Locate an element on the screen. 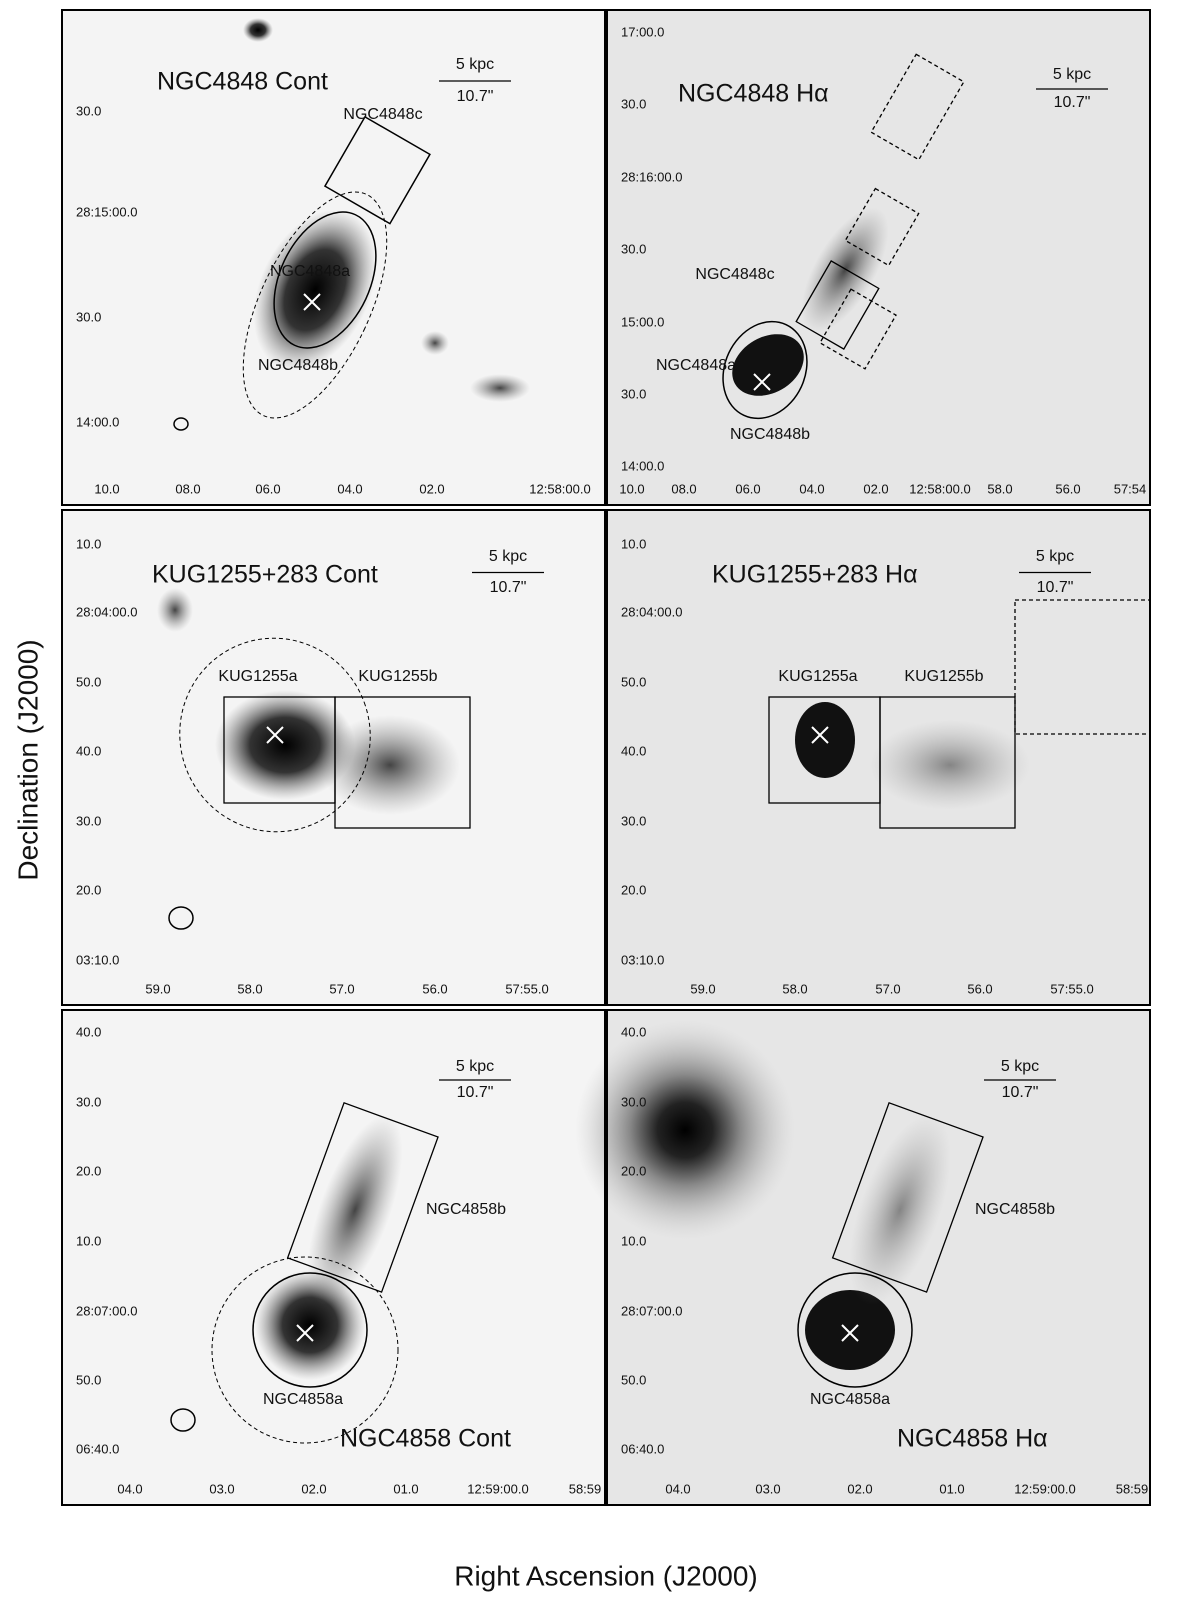 The height and width of the screenshot is (1614, 1184). x-tick-label: 57:54 is located at coordinates (1130, 488).